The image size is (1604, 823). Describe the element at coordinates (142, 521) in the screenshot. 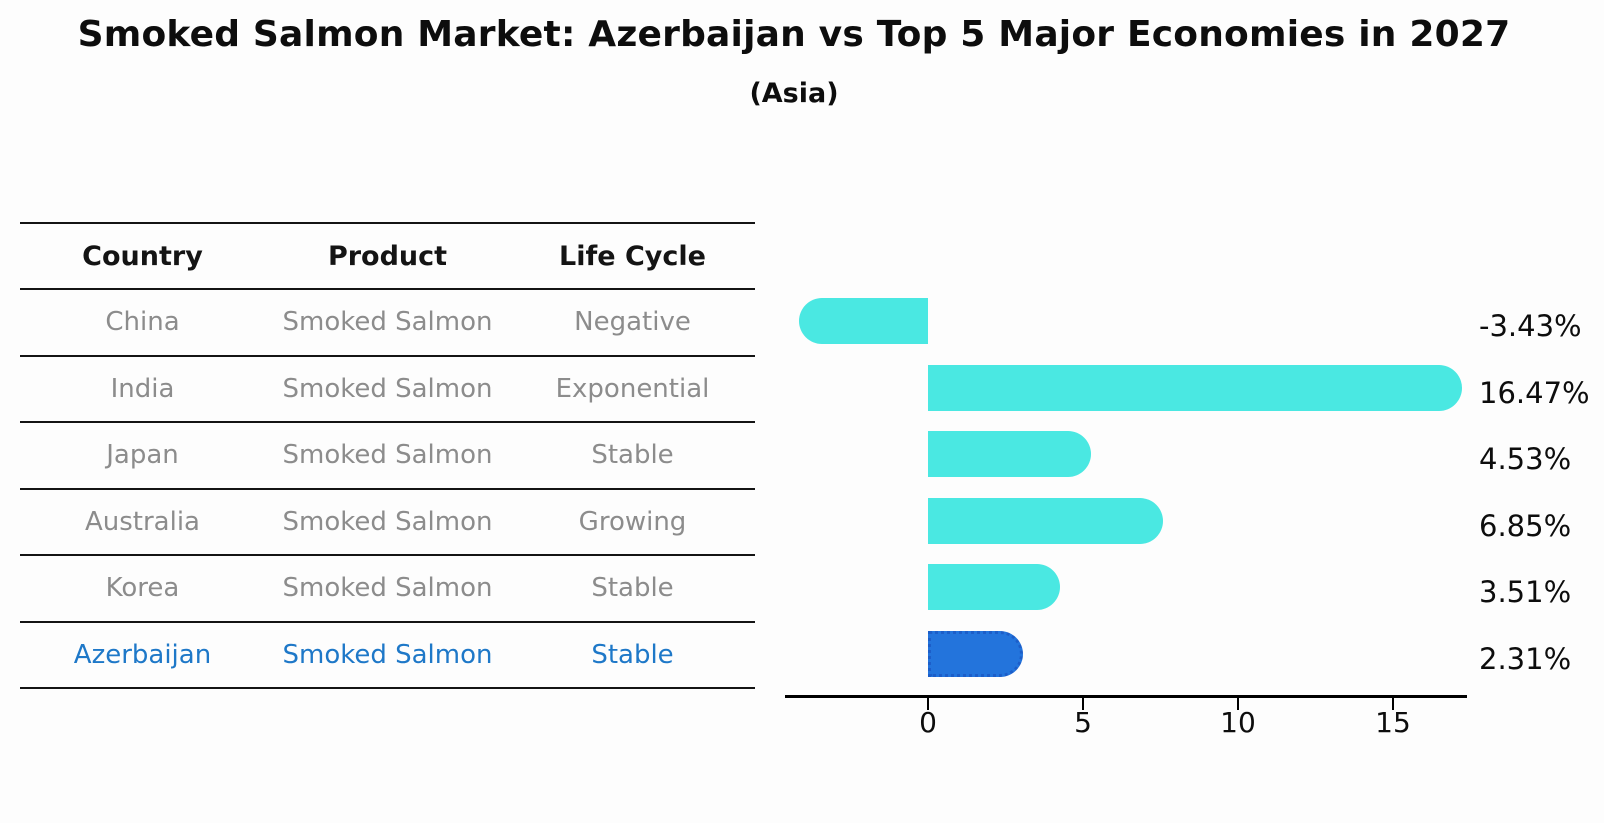

I see `country-cell: Australia` at that location.